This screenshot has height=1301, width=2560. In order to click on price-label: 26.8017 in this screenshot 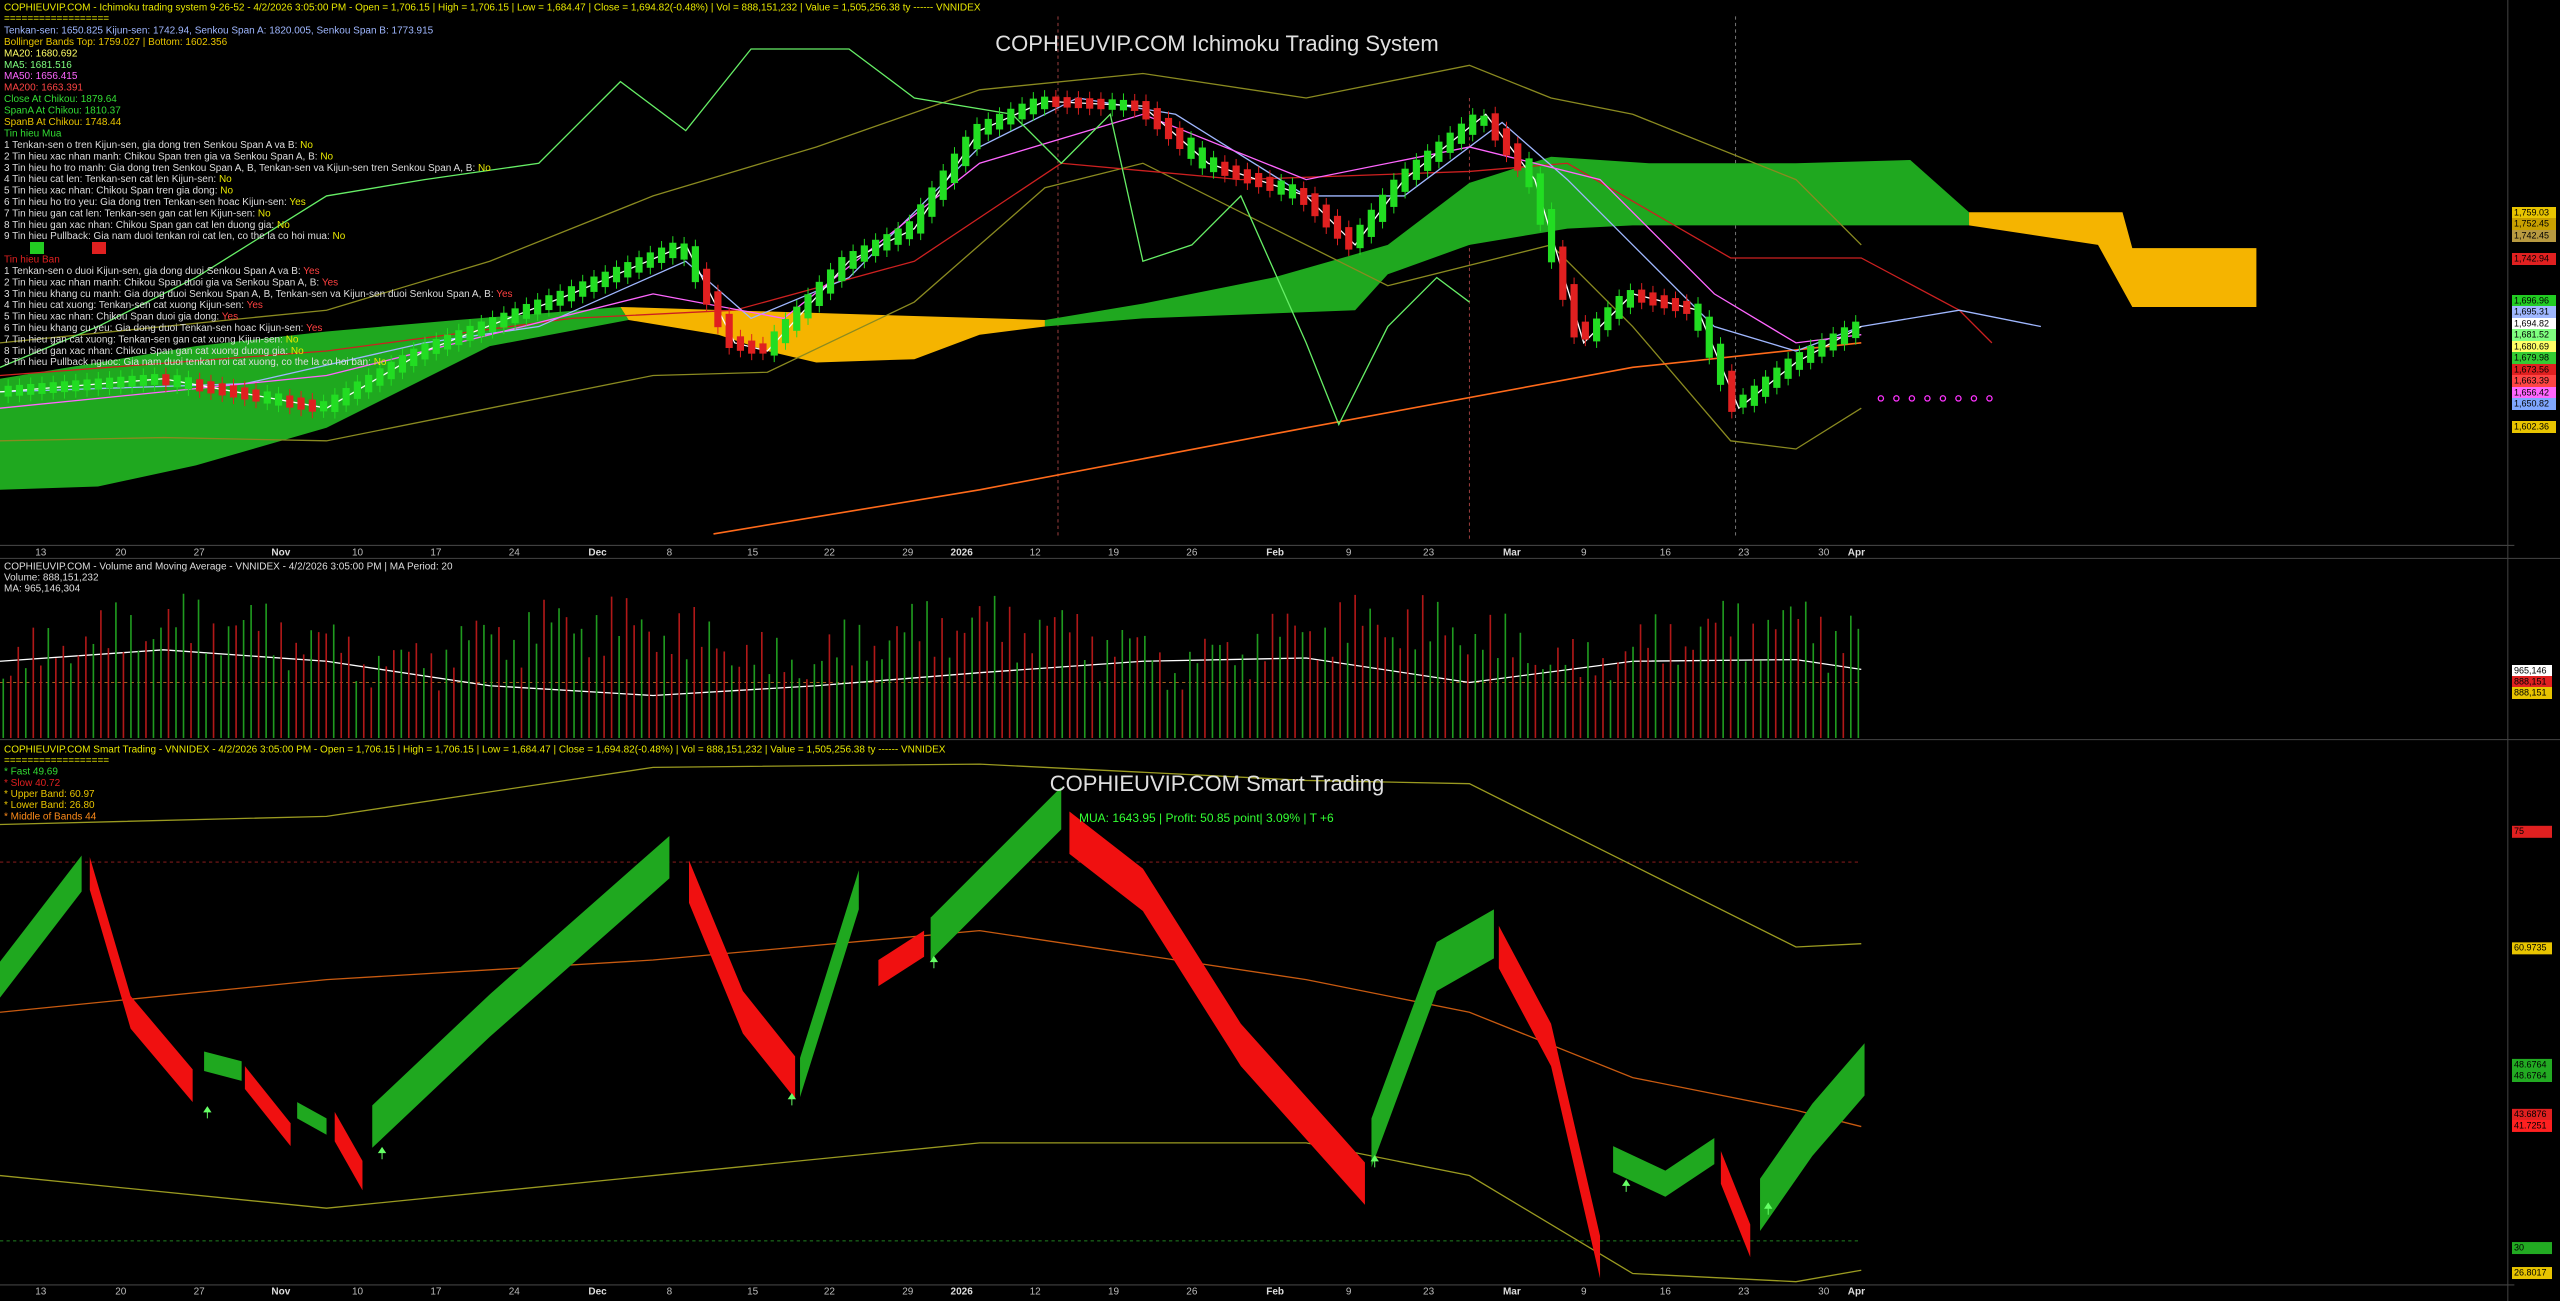, I will do `click(2530, 1272)`.